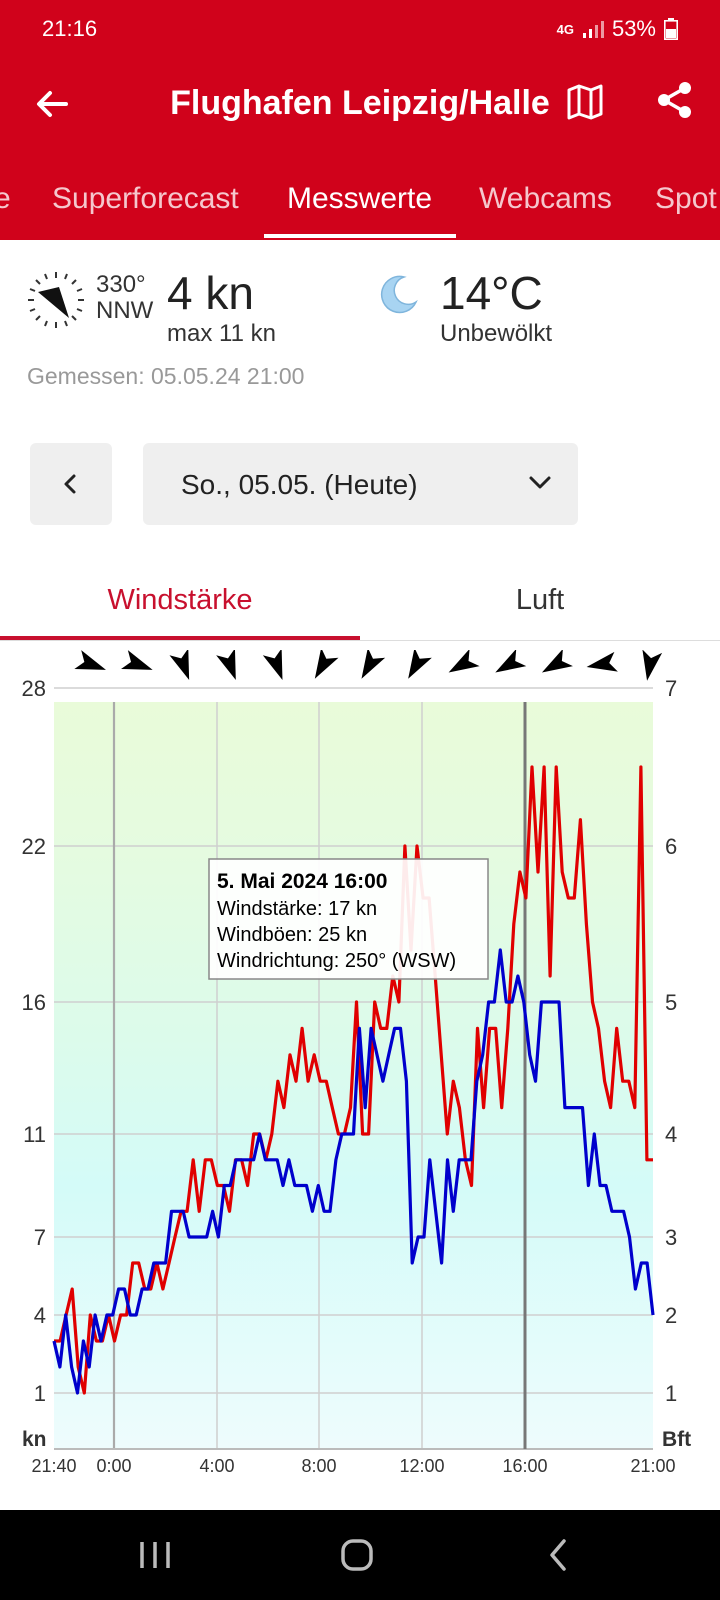 Image resolution: width=720 pixels, height=1600 pixels. Describe the element at coordinates (585, 102) in the screenshot. I see `map-icon` at that location.